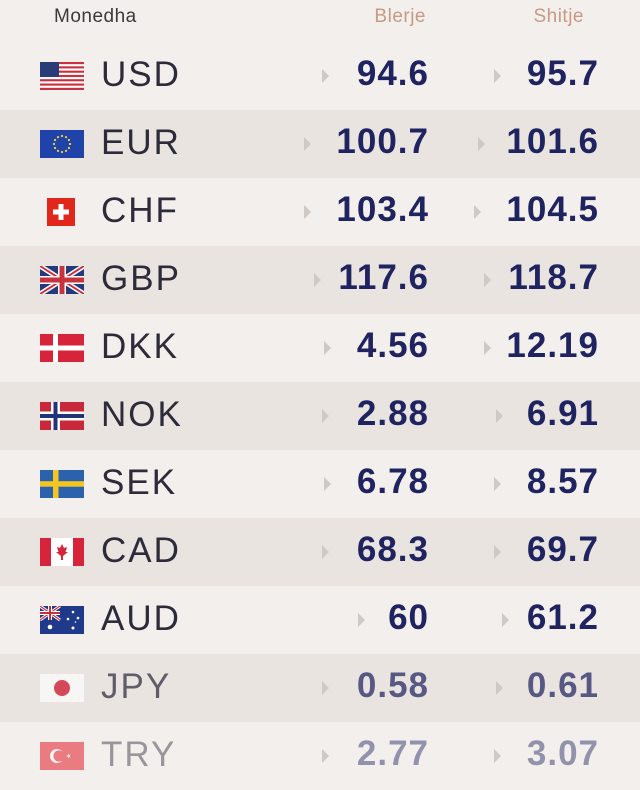  Describe the element at coordinates (62, 688) in the screenshot. I see `jp-flag-icon` at that location.